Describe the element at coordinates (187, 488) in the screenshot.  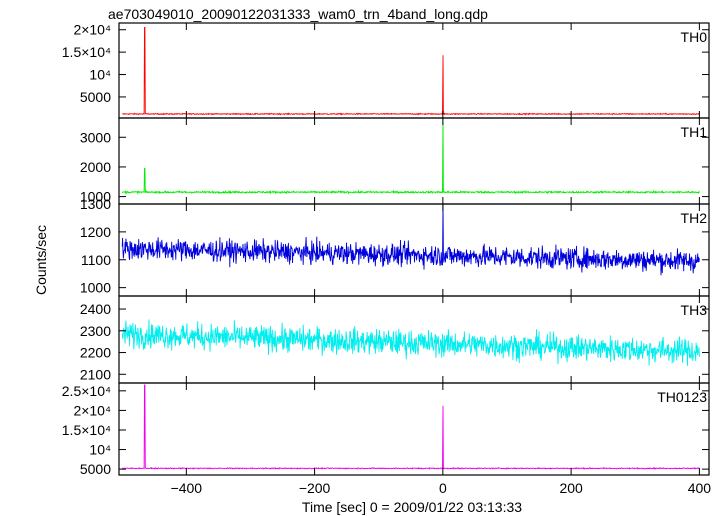
I see `x-tick-label: −400` at that location.